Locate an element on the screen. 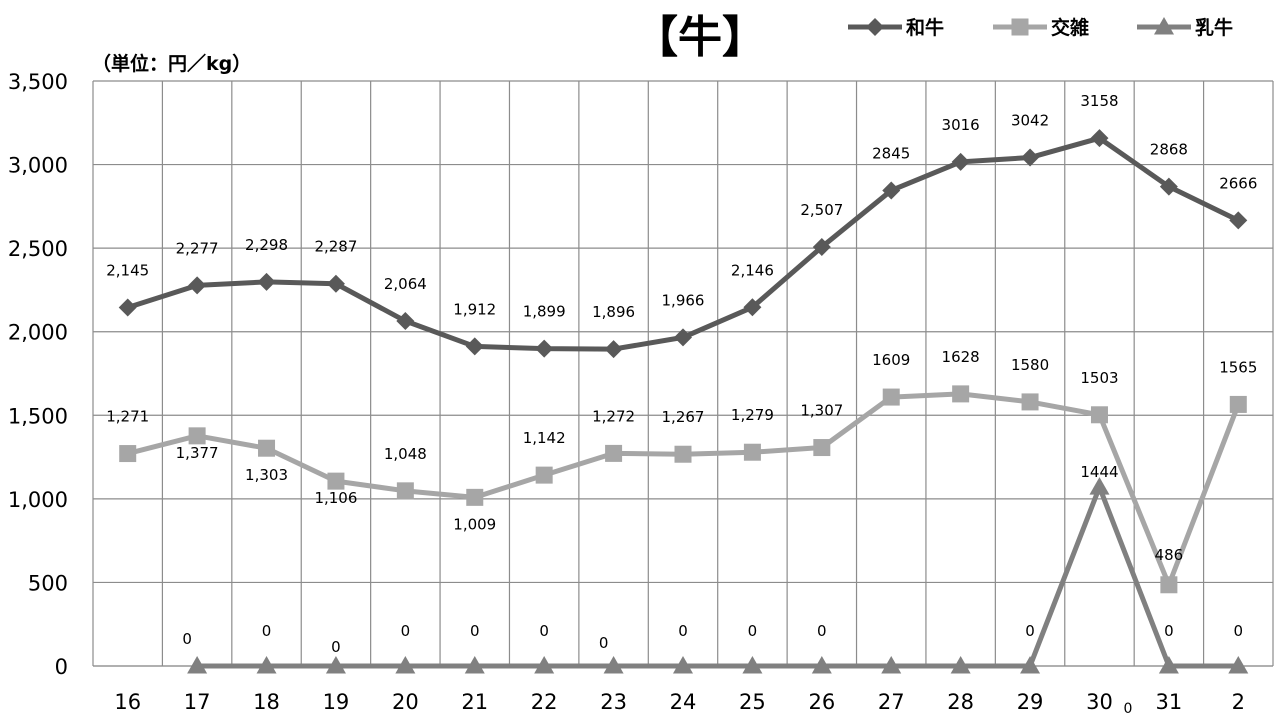 The height and width of the screenshot is (719, 1277). x-tick-label: 27 is located at coordinates (891, 702).